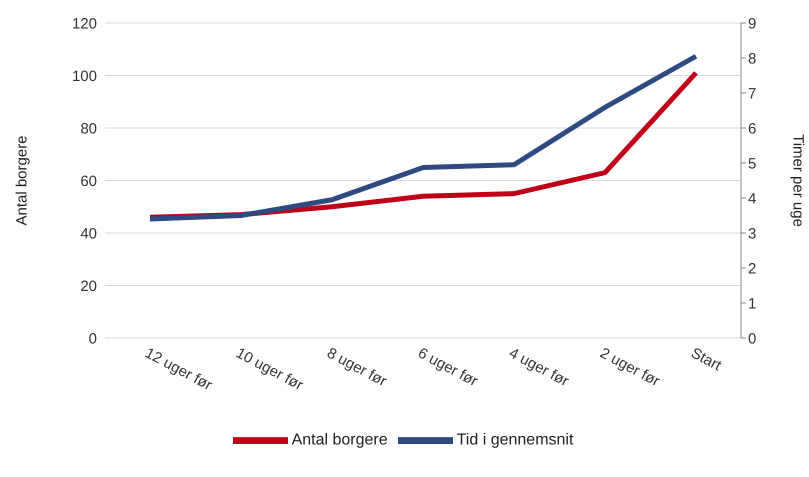 The image size is (809, 477). I want to click on x-tick-label: 8 uger før, so click(357, 367).